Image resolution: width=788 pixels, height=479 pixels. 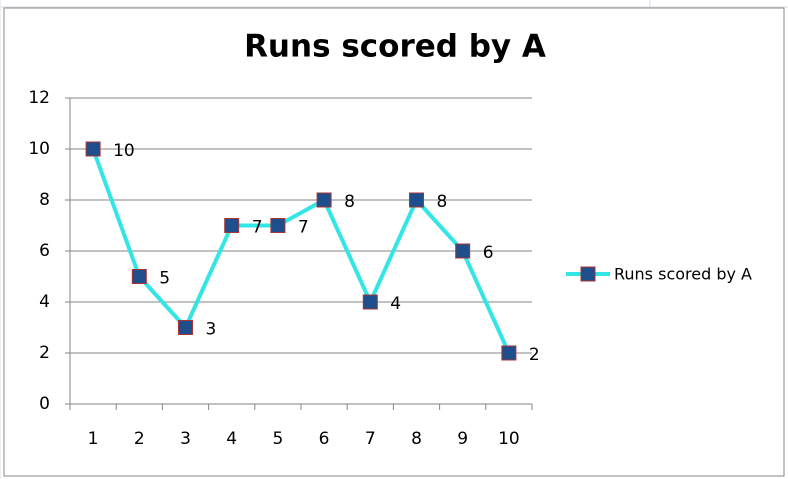 What do you see at coordinates (509, 439) in the screenshot?
I see `x-tick-label: 10` at bounding box center [509, 439].